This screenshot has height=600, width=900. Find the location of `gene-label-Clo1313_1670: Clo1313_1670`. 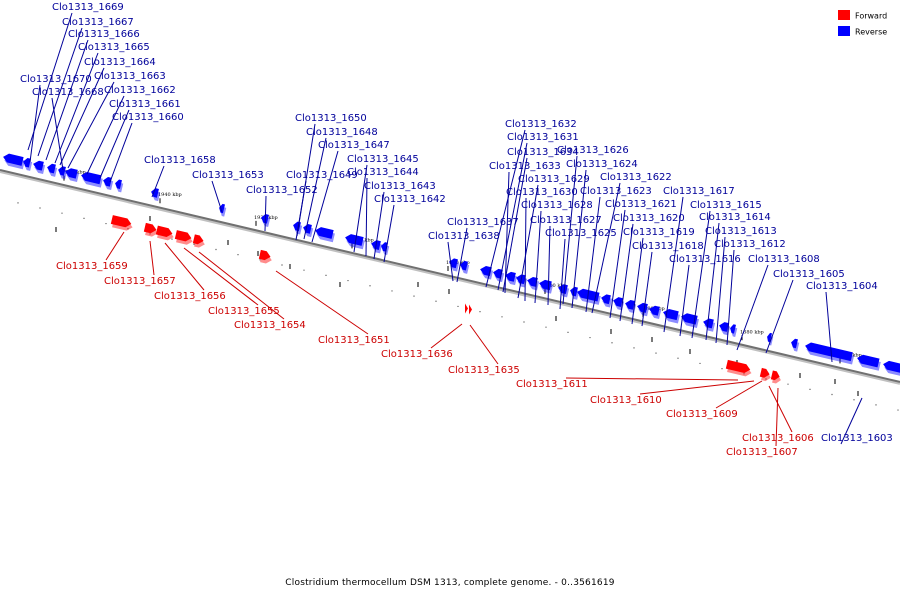

gene-label-Clo1313_1670: Clo1313_1670 is located at coordinates (56, 118).